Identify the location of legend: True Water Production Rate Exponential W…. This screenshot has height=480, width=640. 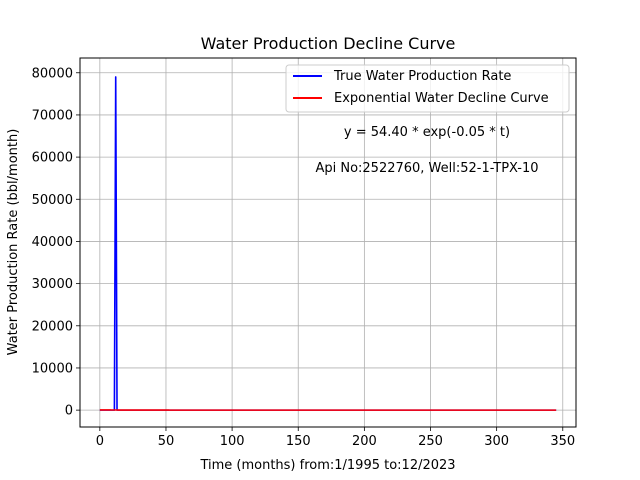
(427, 88).